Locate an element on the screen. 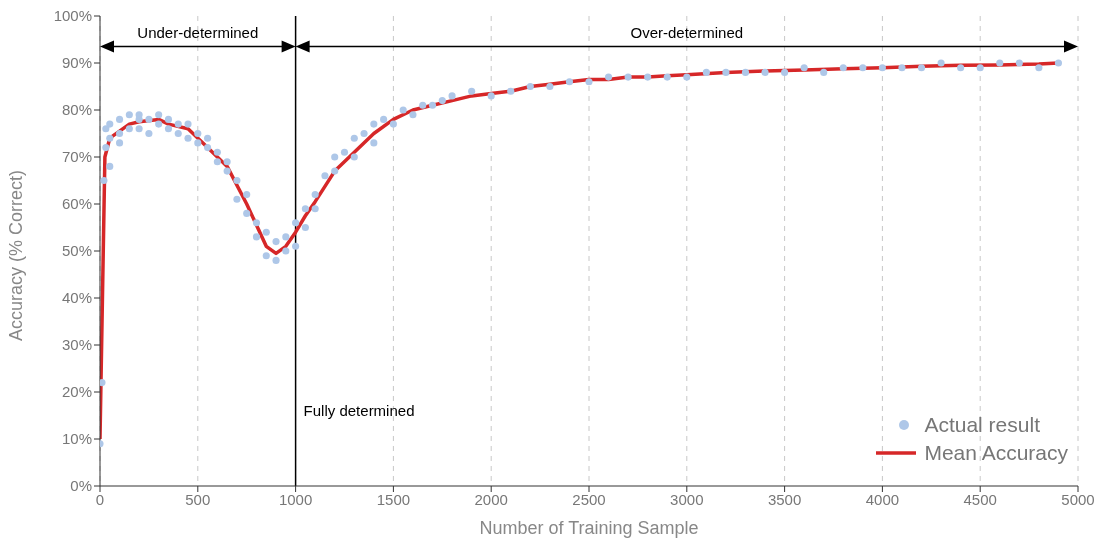 The image size is (1111, 544). y-tick-label: 30% is located at coordinates (76, 345).